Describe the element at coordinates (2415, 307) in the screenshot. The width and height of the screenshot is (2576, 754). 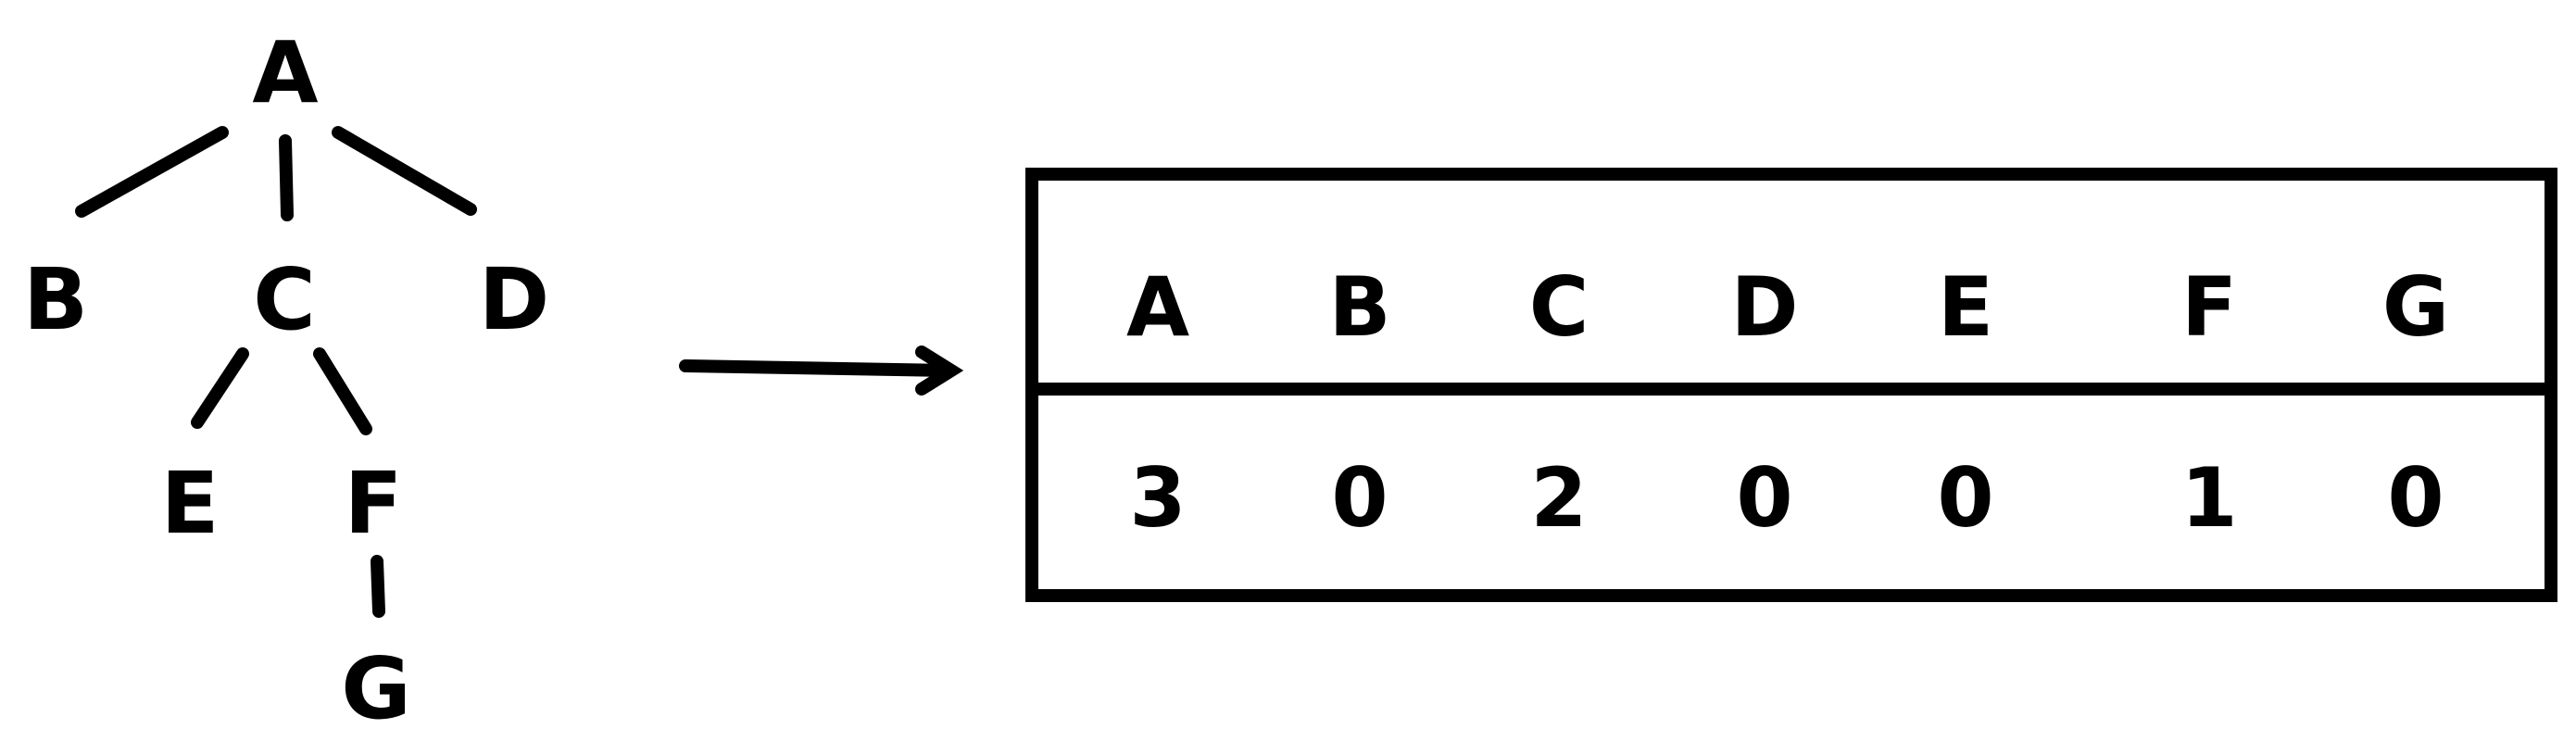
I see `table-header-cell: G` at that location.